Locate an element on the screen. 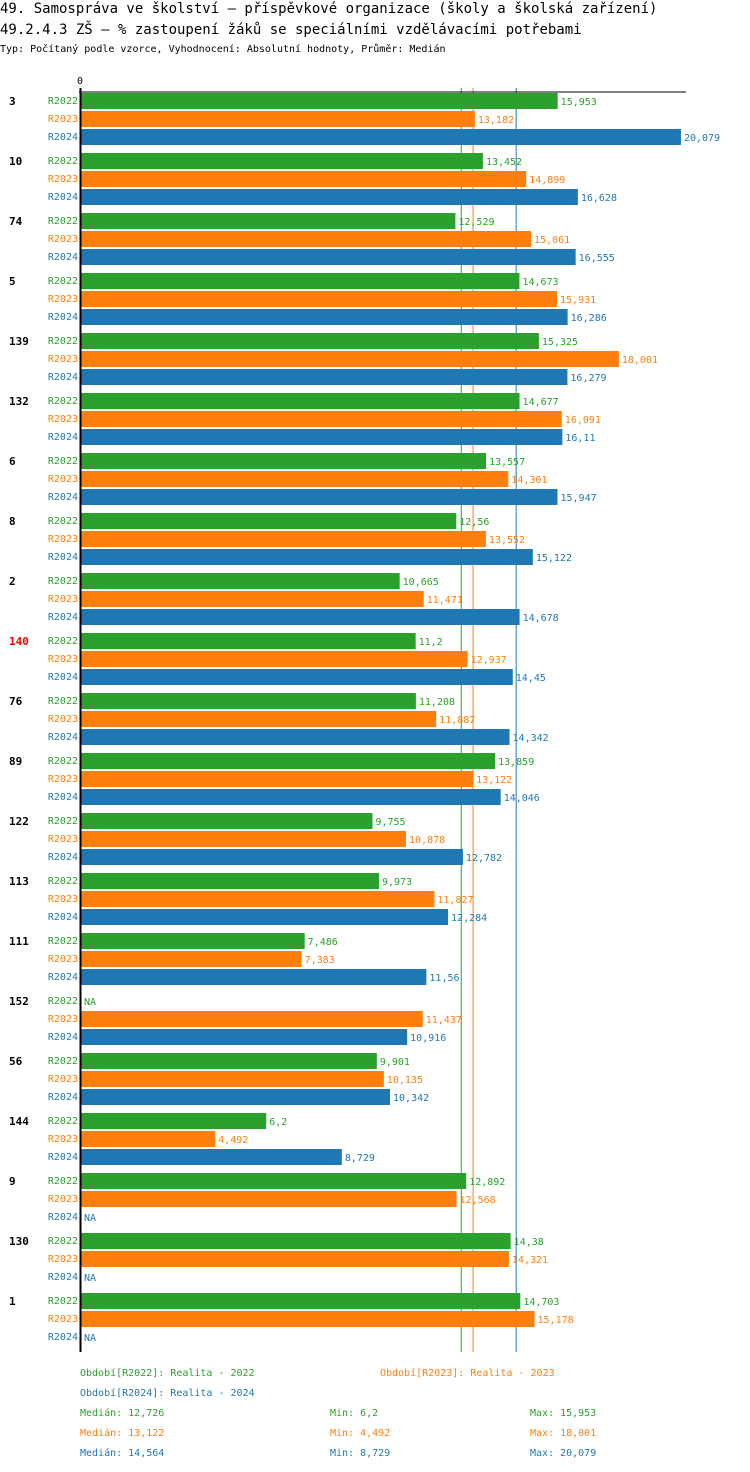  data-label: 7,486 is located at coordinates (323, 942).